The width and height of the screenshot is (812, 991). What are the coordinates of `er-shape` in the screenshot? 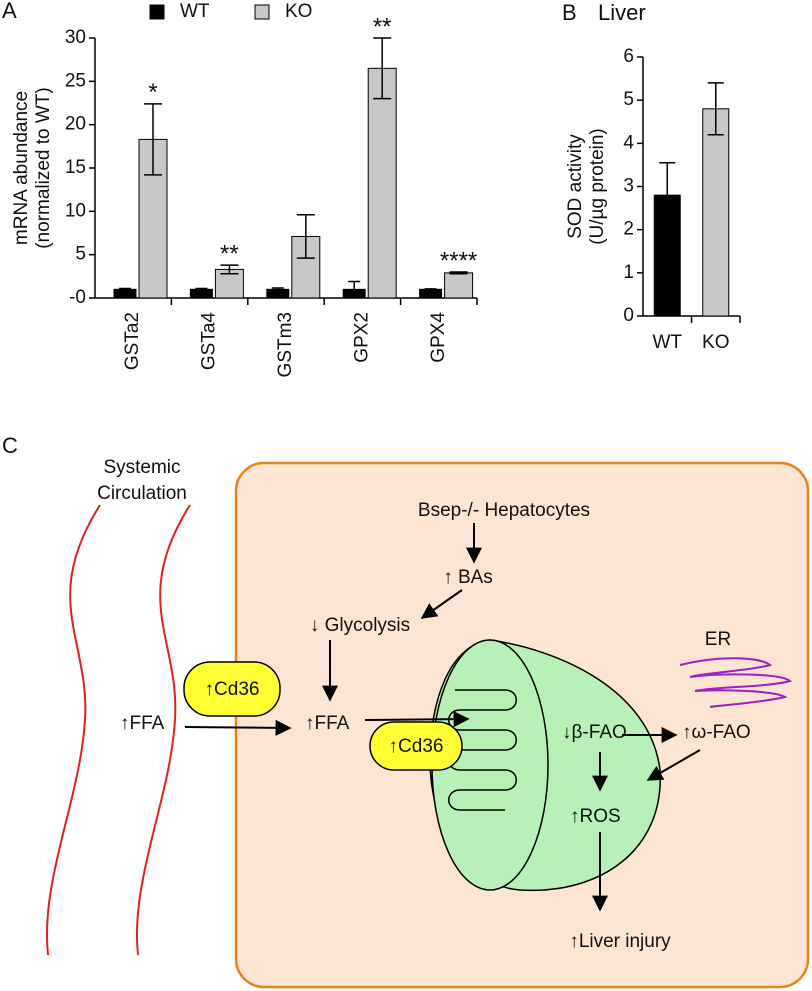 It's located at (736, 682).